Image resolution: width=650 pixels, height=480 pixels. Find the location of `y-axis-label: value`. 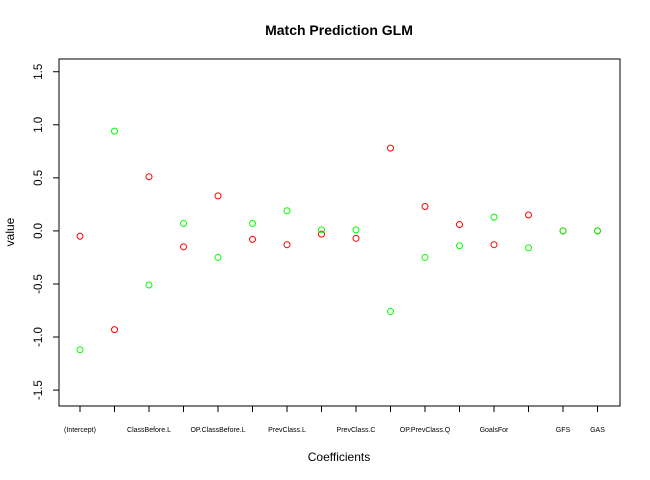

y-axis-label: value is located at coordinates (10, 231).